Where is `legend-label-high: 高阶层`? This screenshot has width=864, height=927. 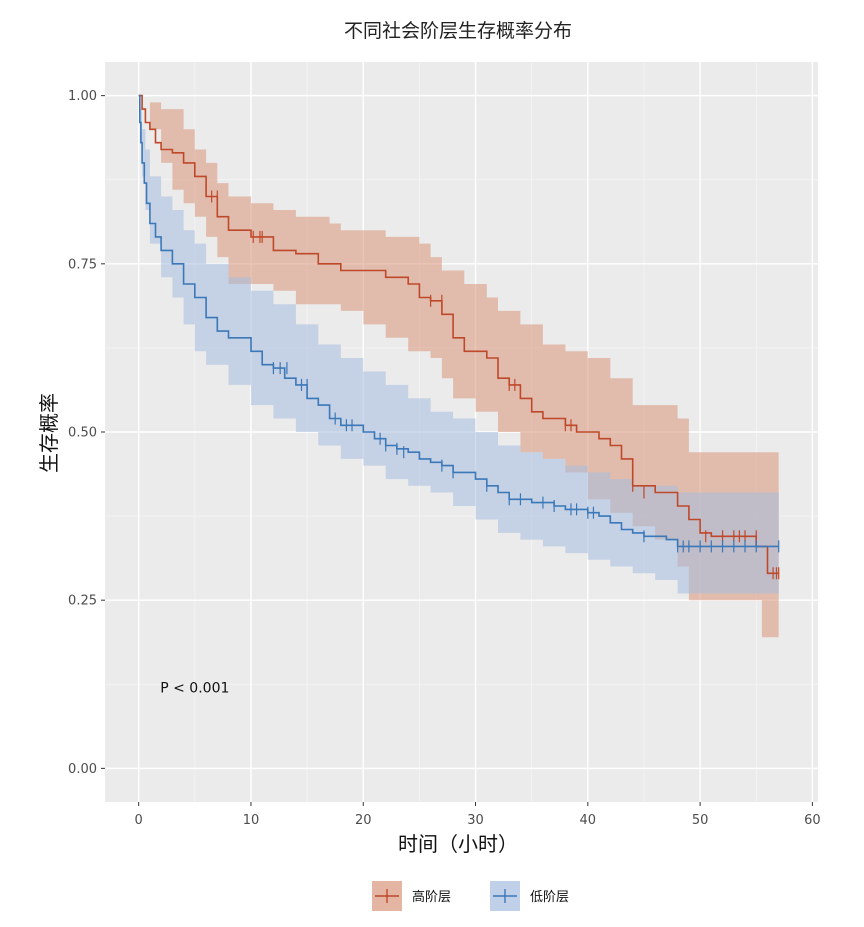
legend-label-high: 高阶层 is located at coordinates (431, 897).